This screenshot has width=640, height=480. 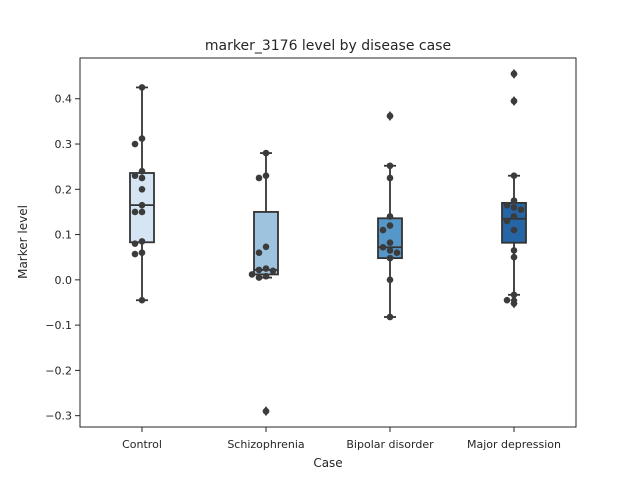 What do you see at coordinates (58, 325) in the screenshot?
I see `y-tick-label: −0.1` at bounding box center [58, 325].